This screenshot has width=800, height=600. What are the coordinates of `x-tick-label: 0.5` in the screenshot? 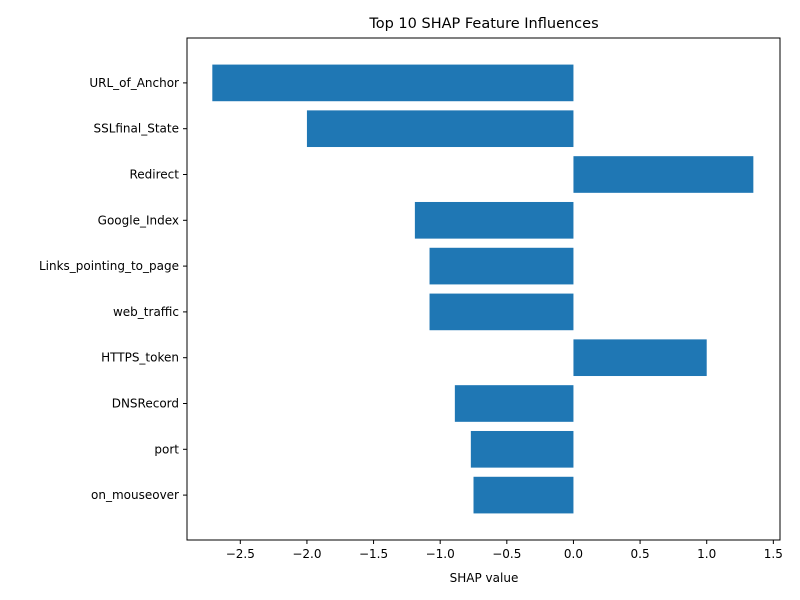 It's located at (640, 554).